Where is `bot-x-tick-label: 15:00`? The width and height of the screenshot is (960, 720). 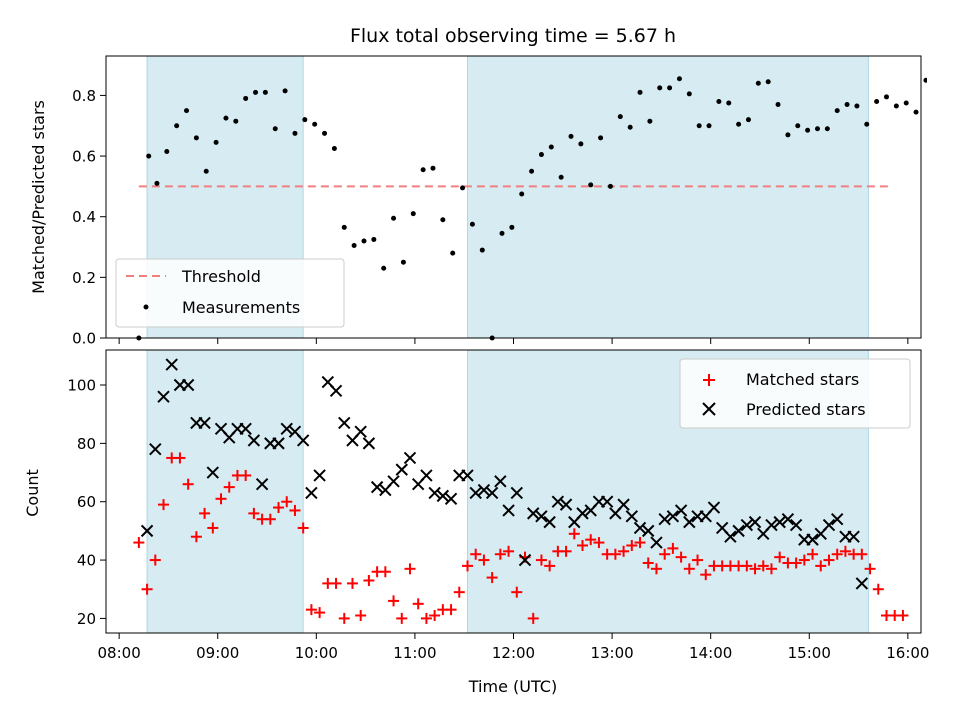 bot-x-tick-label: 15:00 is located at coordinates (809, 653).